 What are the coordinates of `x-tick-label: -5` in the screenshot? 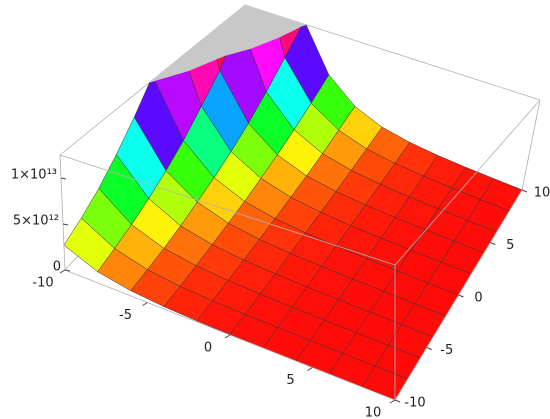 It's located at (125, 315).